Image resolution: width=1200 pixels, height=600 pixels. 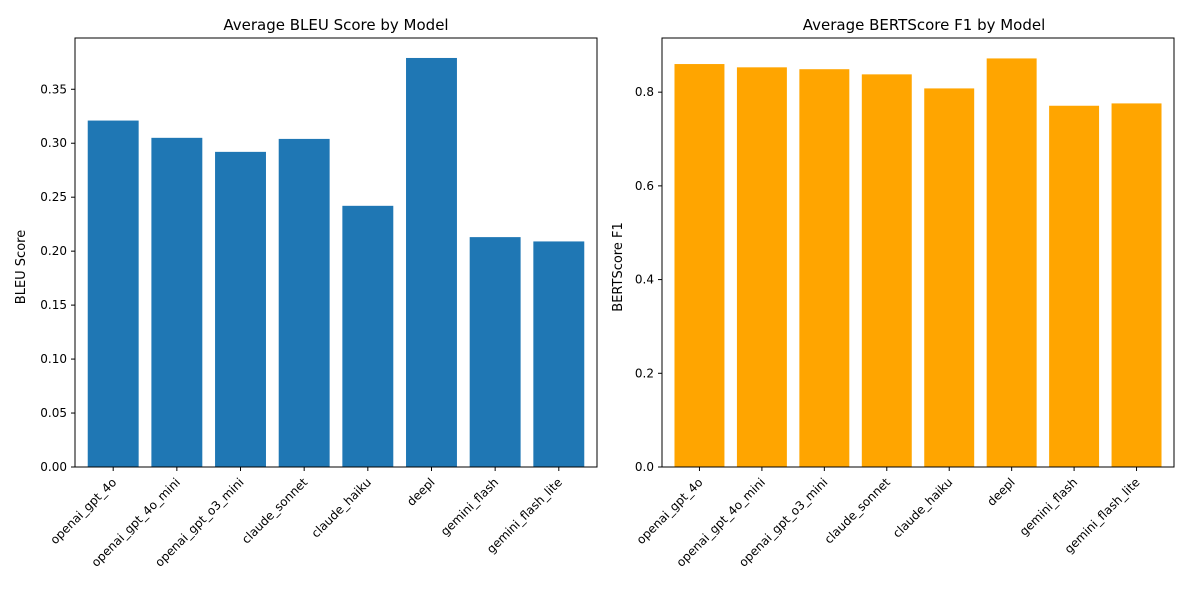 What do you see at coordinates (924, 25) in the screenshot?
I see `chart-title: Average BERTScore F1 by Model` at bounding box center [924, 25].